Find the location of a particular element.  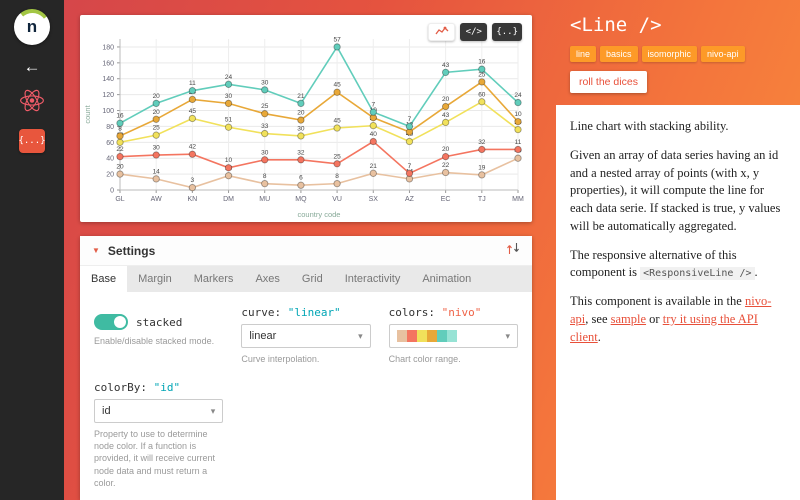

tag-line: line is located at coordinates (583, 54).